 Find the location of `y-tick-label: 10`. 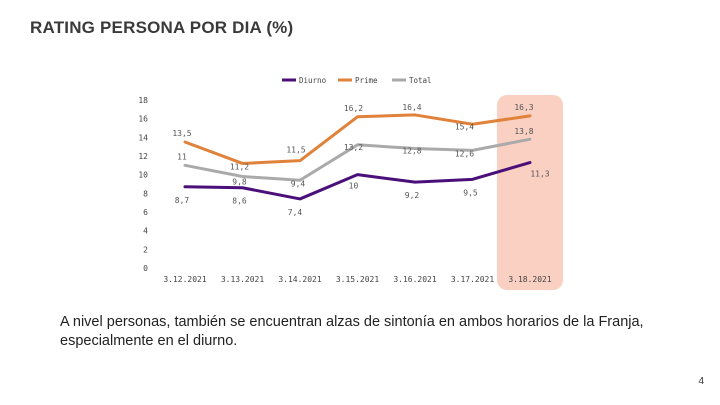

y-tick-label: 10 is located at coordinates (143, 175).